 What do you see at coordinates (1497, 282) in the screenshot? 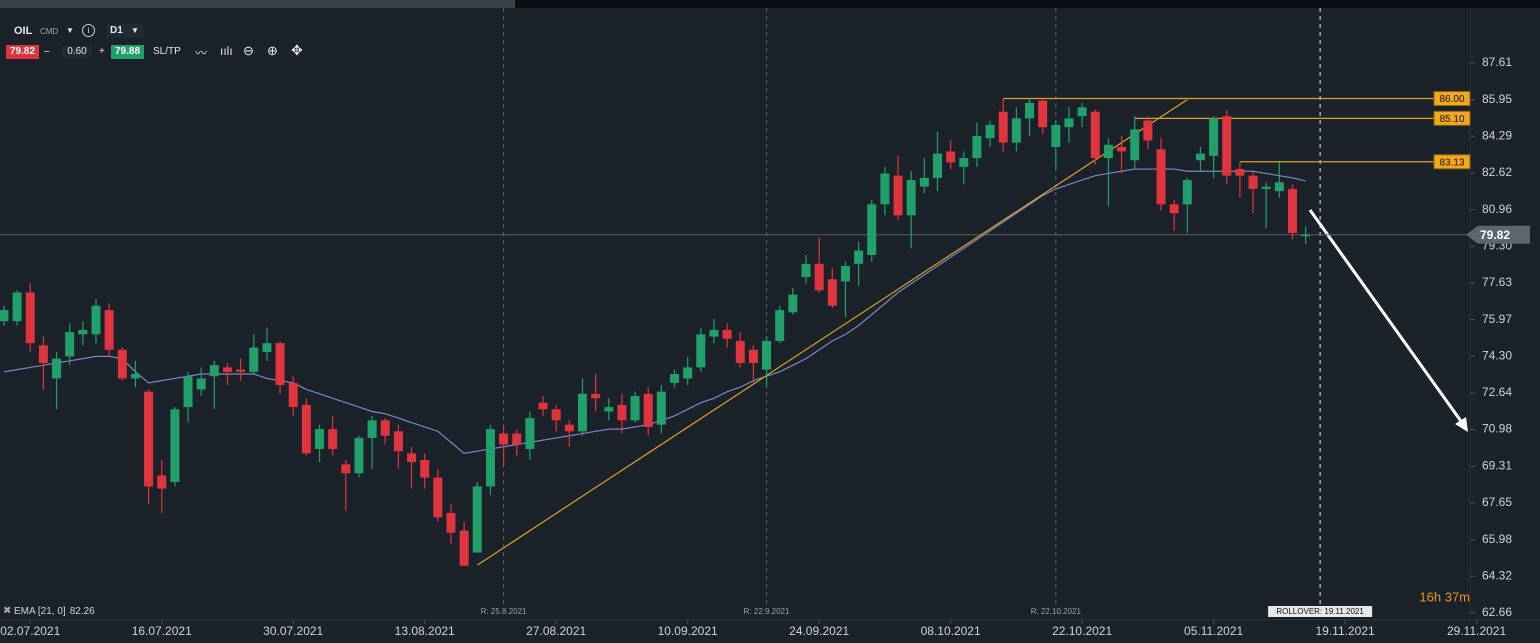
I see `y-tick-label: 77.63` at bounding box center [1497, 282].